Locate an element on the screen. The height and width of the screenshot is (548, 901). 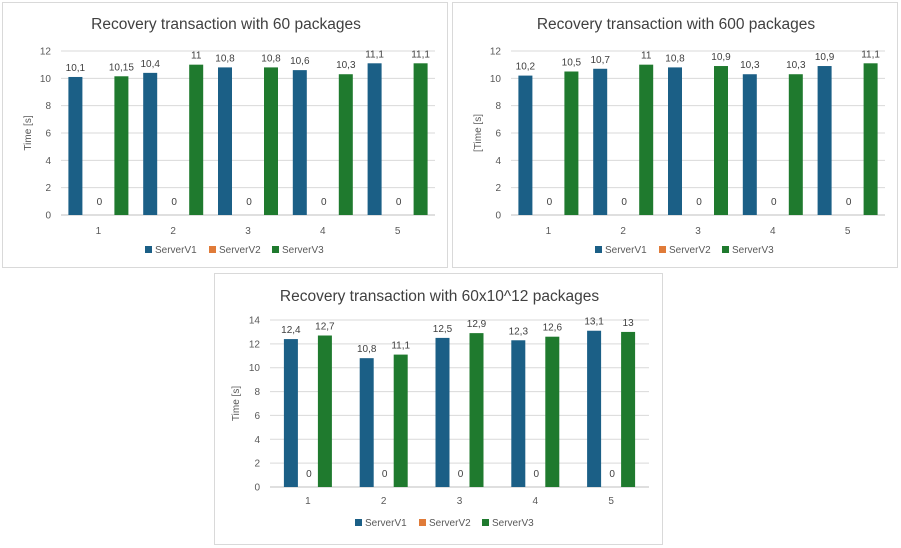
data-label-serverv1-4: 12,3 is located at coordinates (519, 331).